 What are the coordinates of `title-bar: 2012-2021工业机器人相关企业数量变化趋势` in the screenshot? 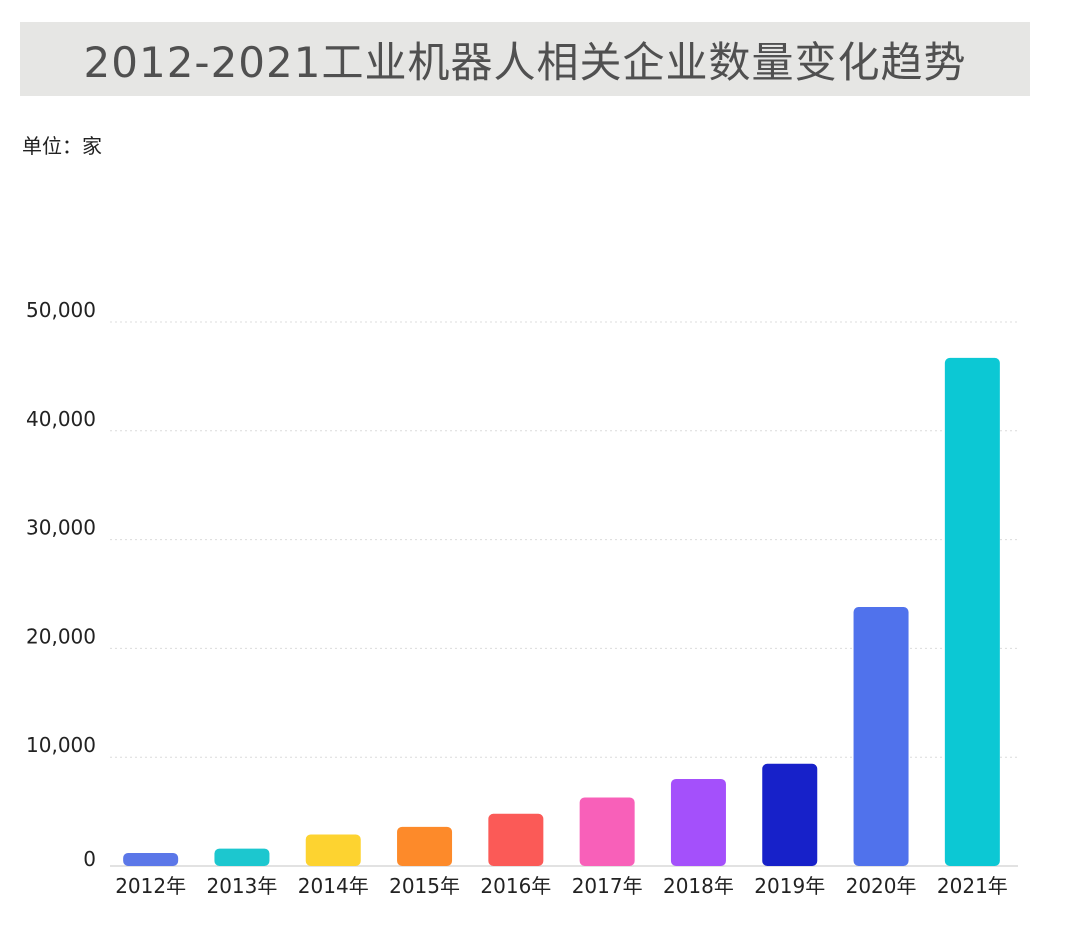 It's located at (525, 59).